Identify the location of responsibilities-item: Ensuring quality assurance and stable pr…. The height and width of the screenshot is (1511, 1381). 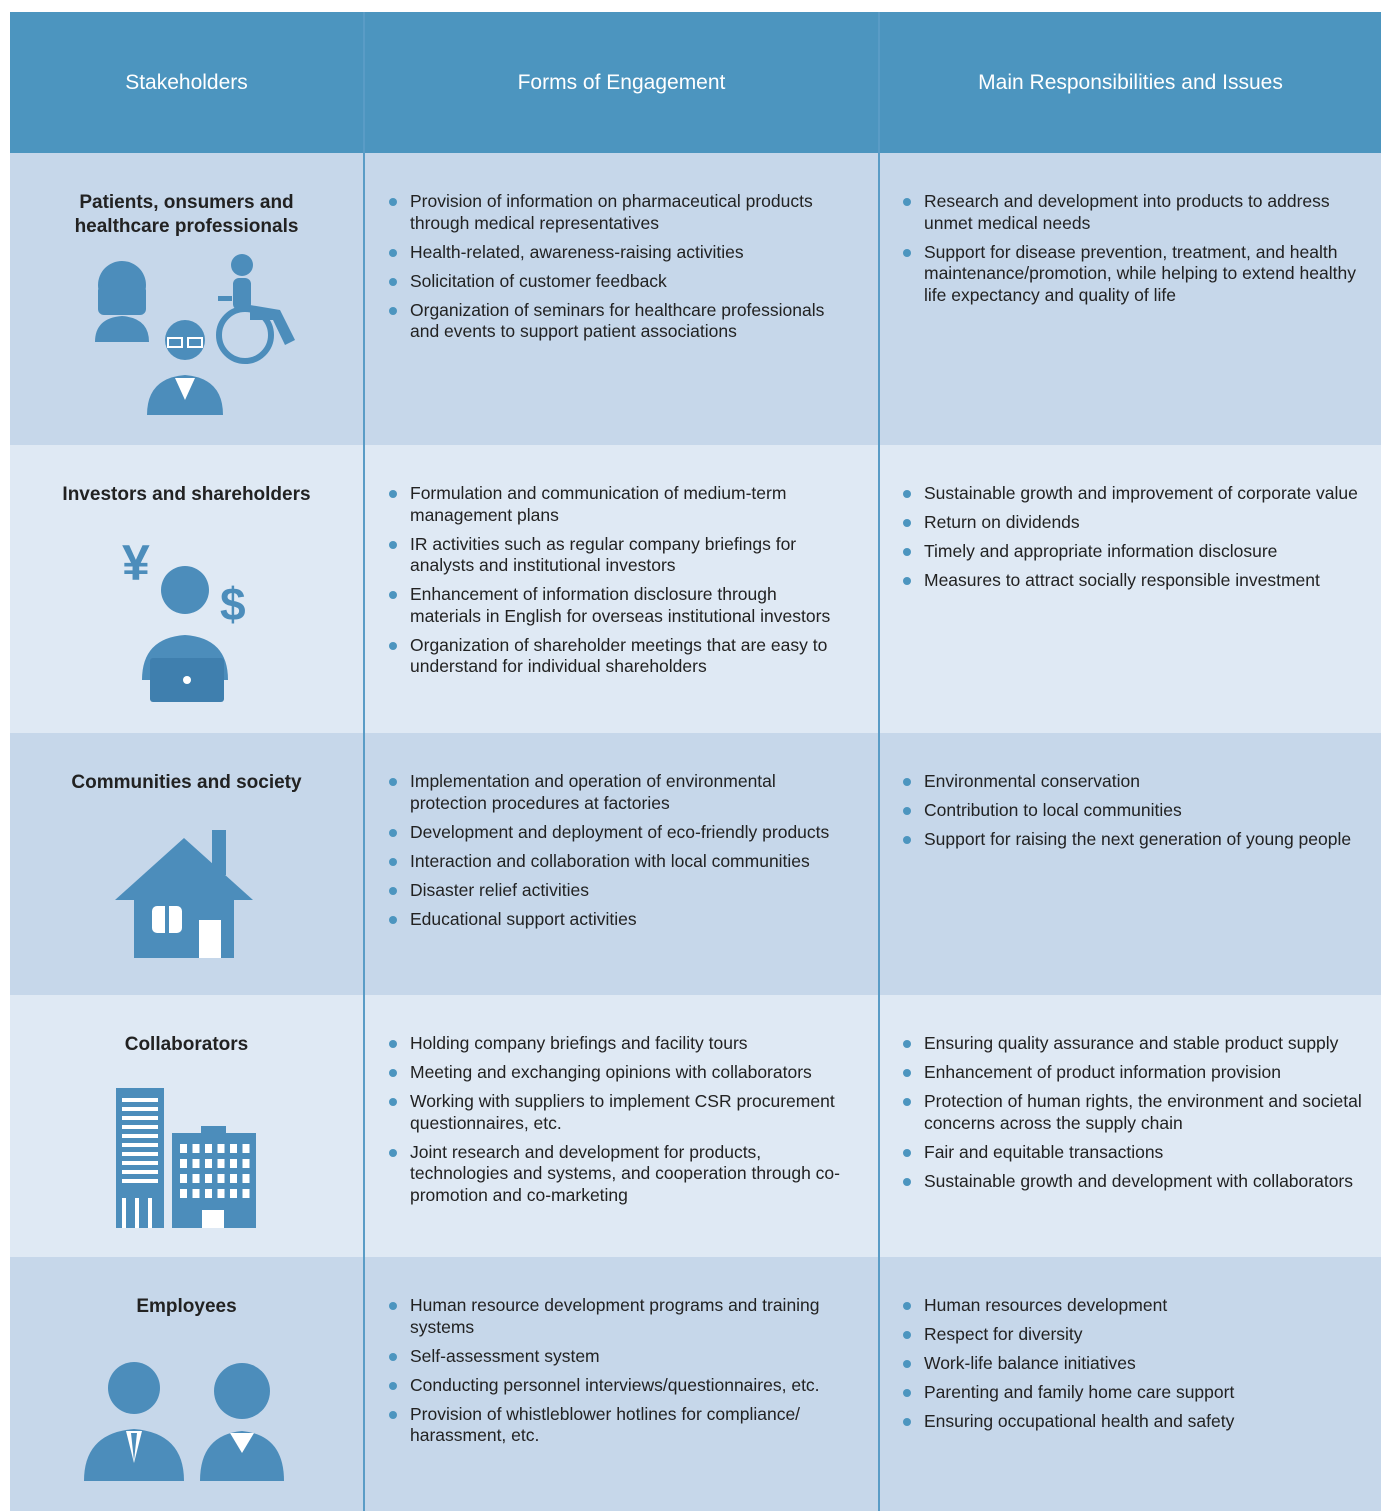
(1136, 1044).